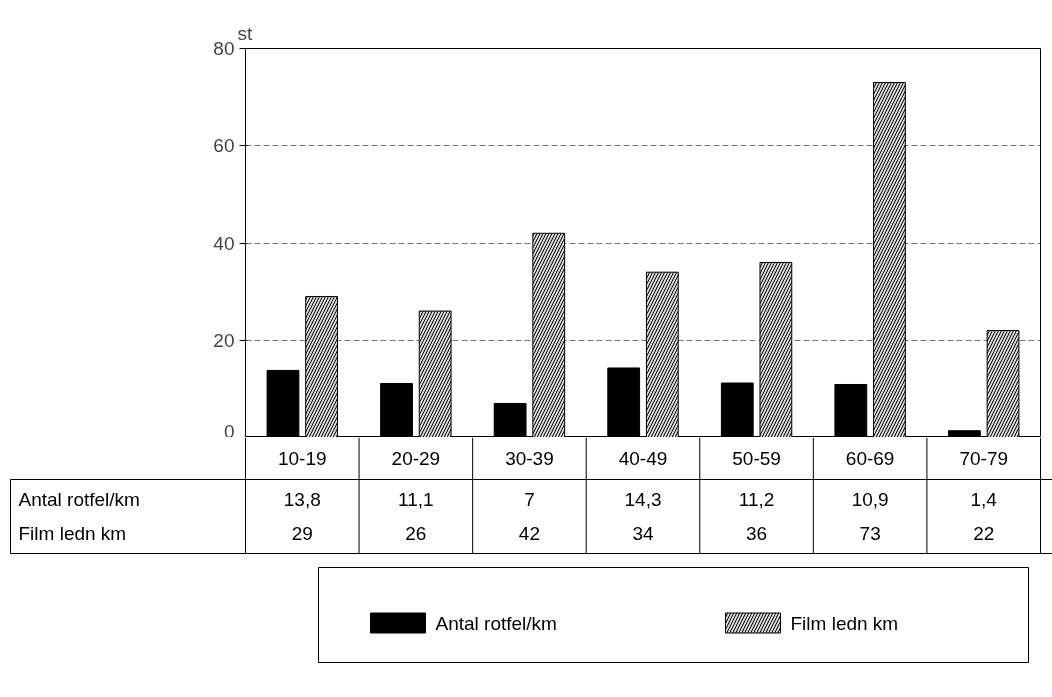 The width and height of the screenshot is (1052, 697). What do you see at coordinates (72, 533) in the screenshot?
I see `text: Film ledn km` at bounding box center [72, 533].